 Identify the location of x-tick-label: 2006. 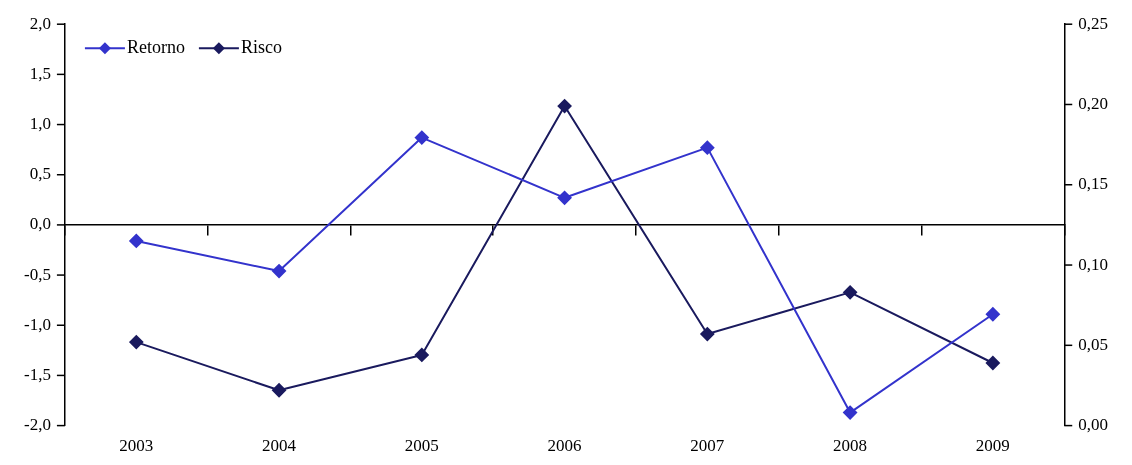
(564, 446).